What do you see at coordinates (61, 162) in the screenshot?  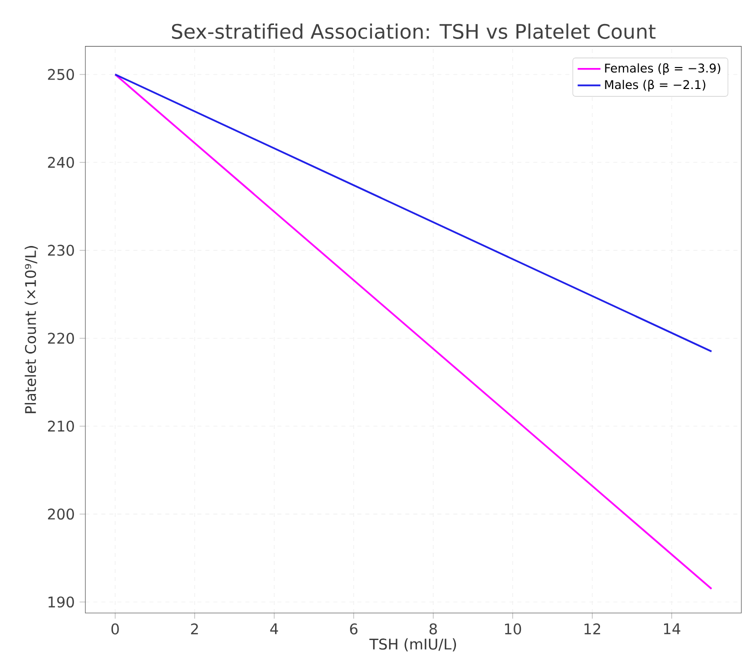 I see `y-tick-label: 240` at bounding box center [61, 162].